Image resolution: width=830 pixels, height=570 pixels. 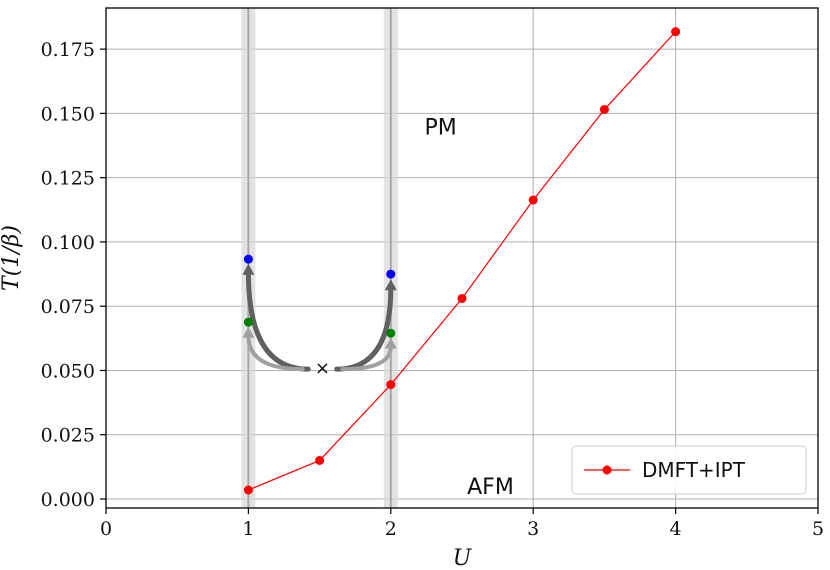 What do you see at coordinates (68, 436) in the screenshot?
I see `y-tick-label: 0.025` at bounding box center [68, 436].